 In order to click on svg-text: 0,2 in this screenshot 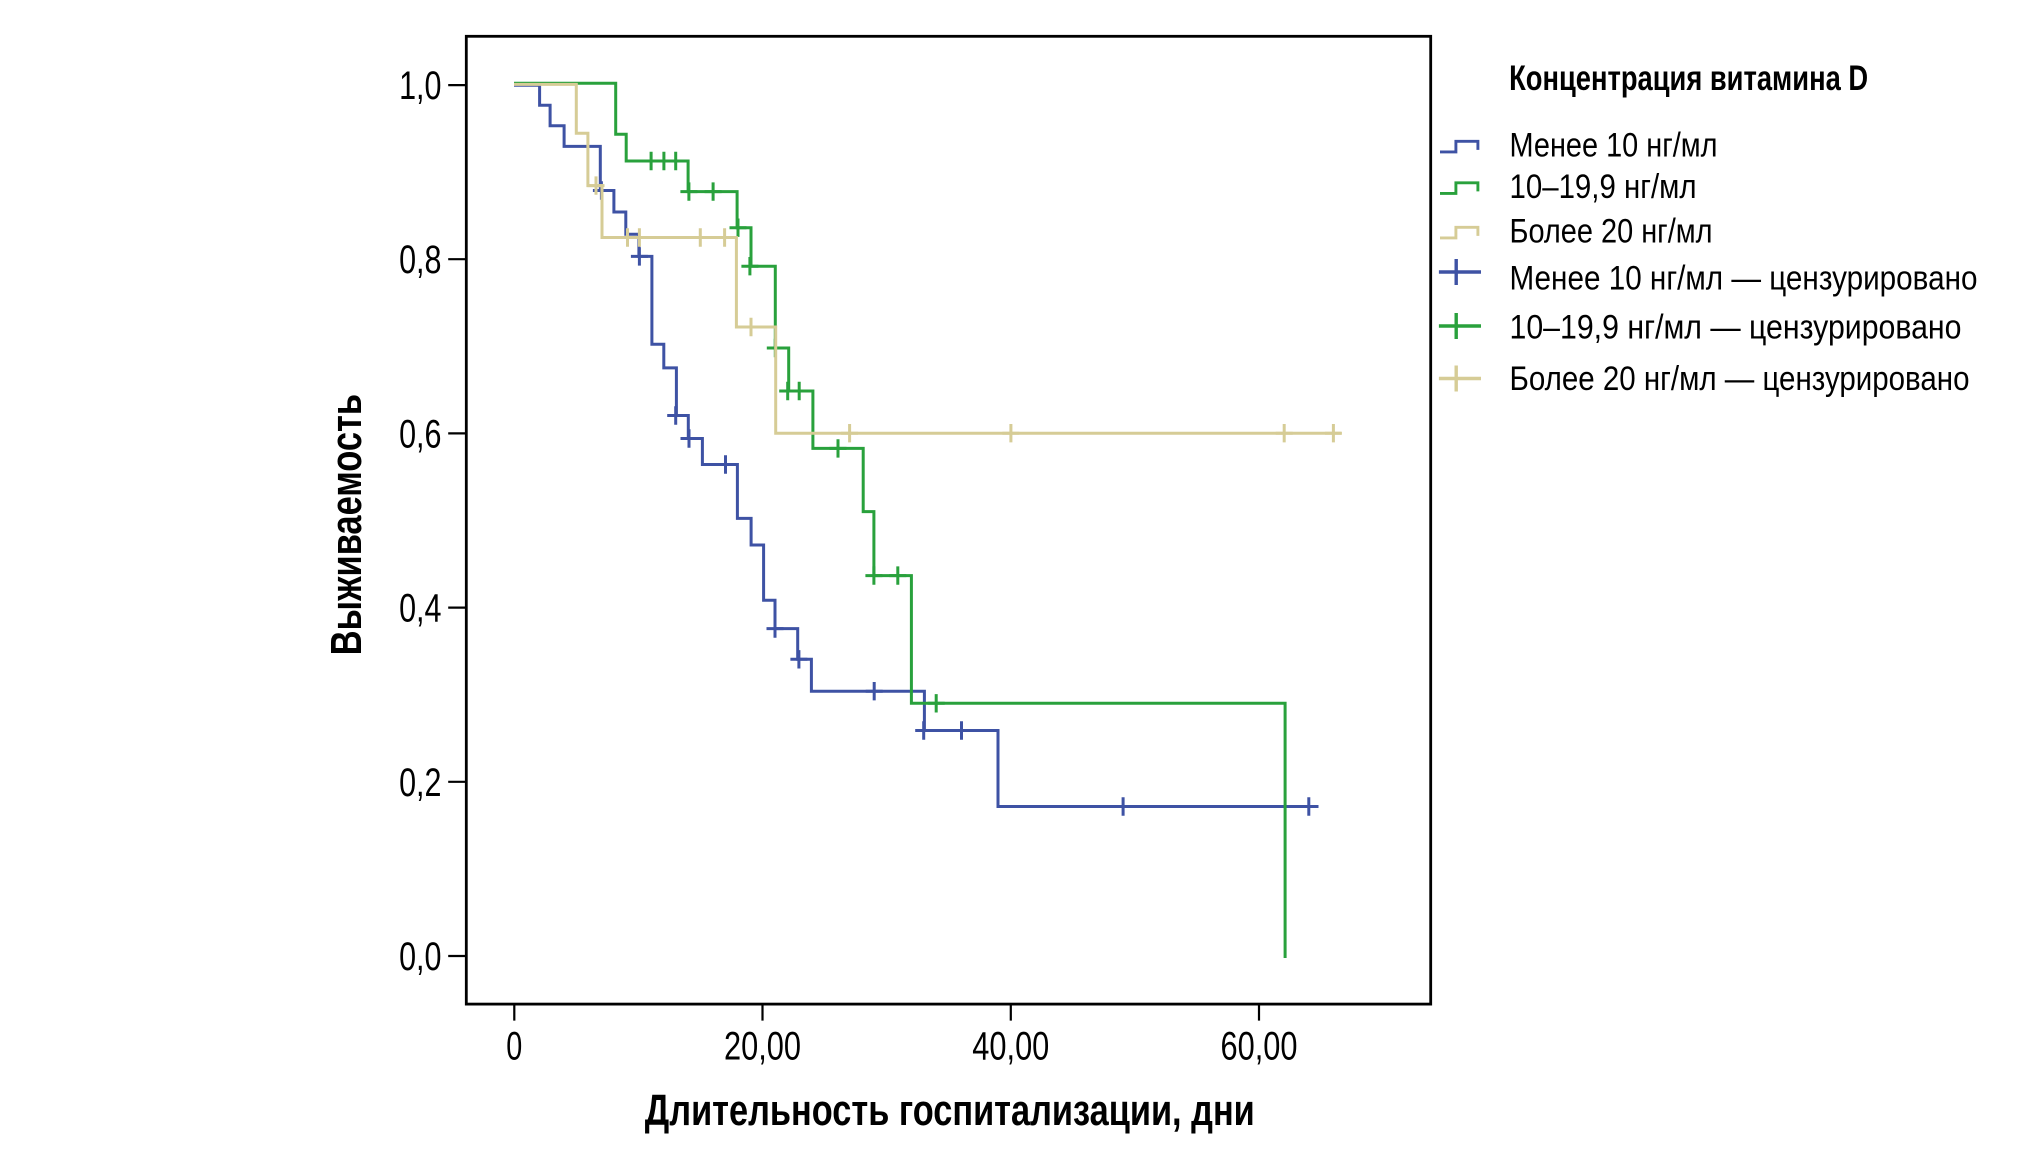, I will do `click(420, 783)`.